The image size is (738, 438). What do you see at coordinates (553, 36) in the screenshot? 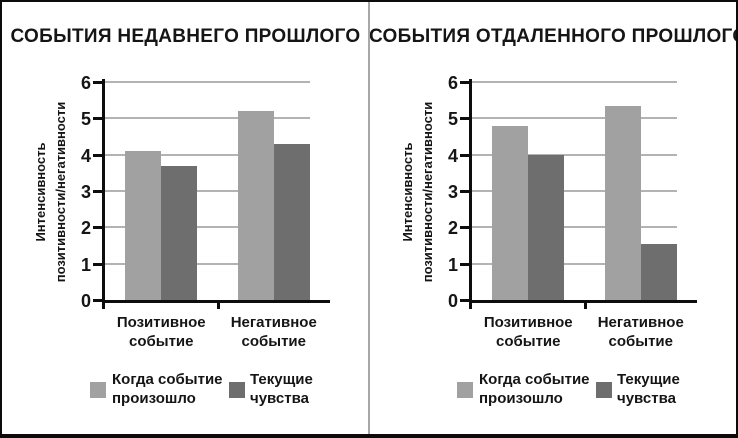
I see `chart-title: СОБЫТИЯ ОТДАЛЕННОГО ПРОШЛОГО` at bounding box center [553, 36].